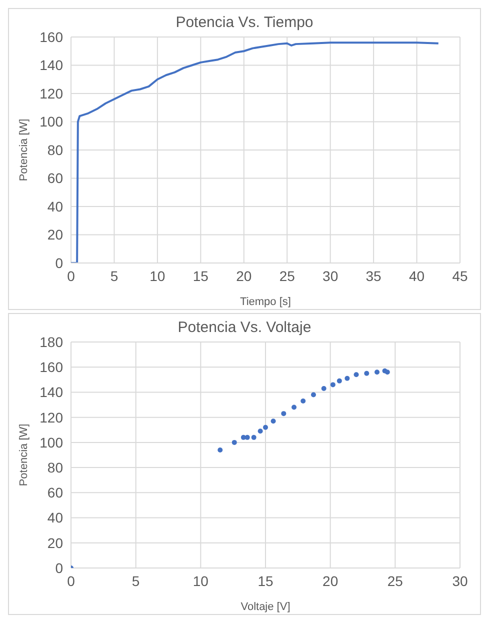 The height and width of the screenshot is (628, 487). I want to click on x-axis-title: Tiempo [s], so click(265, 302).